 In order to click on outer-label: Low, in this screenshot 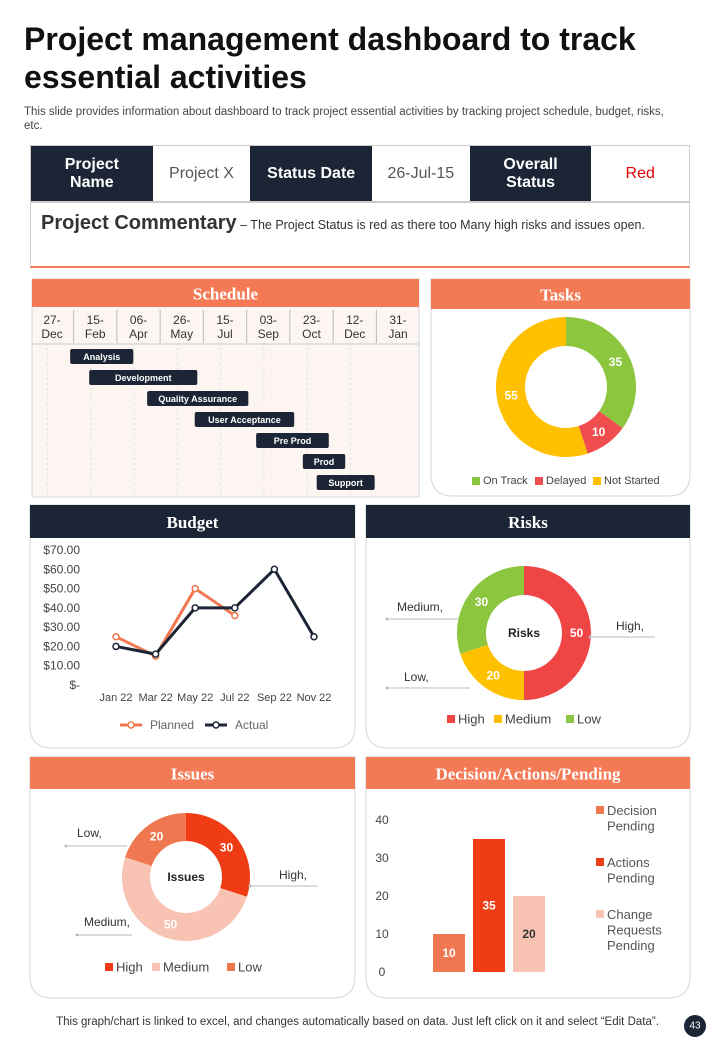, I will do `click(89, 833)`.